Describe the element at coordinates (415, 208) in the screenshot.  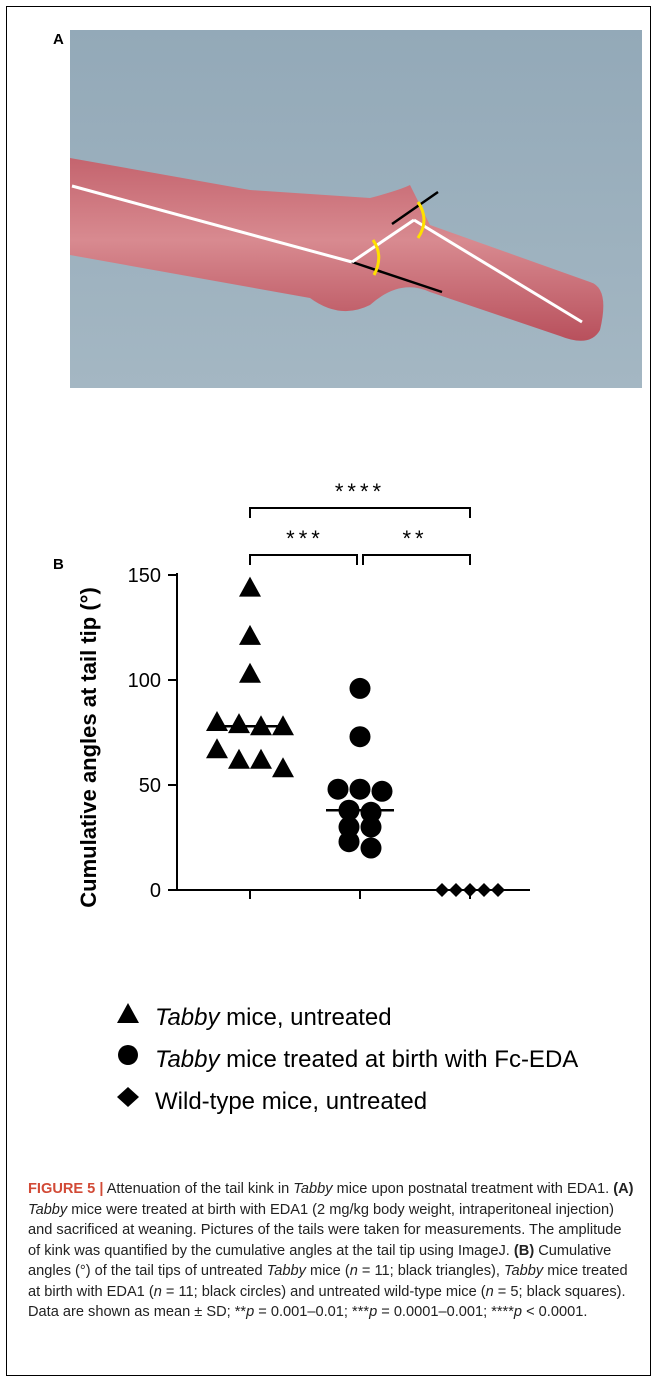
I see `tangent-line-upper` at that location.